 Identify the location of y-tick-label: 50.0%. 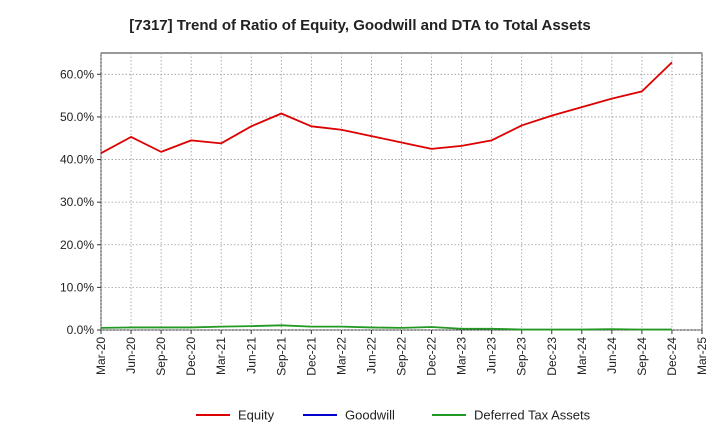
(77, 117).